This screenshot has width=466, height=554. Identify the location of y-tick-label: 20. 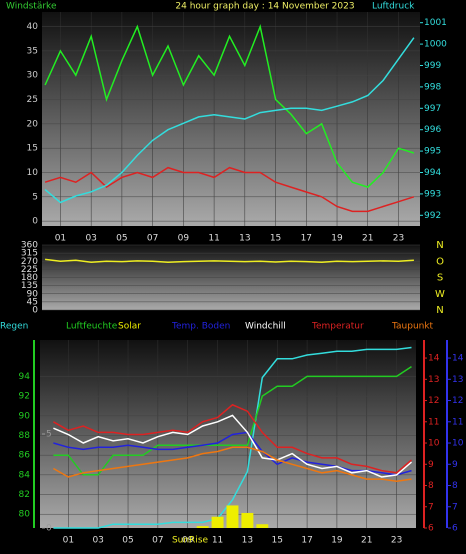
(33, 124).